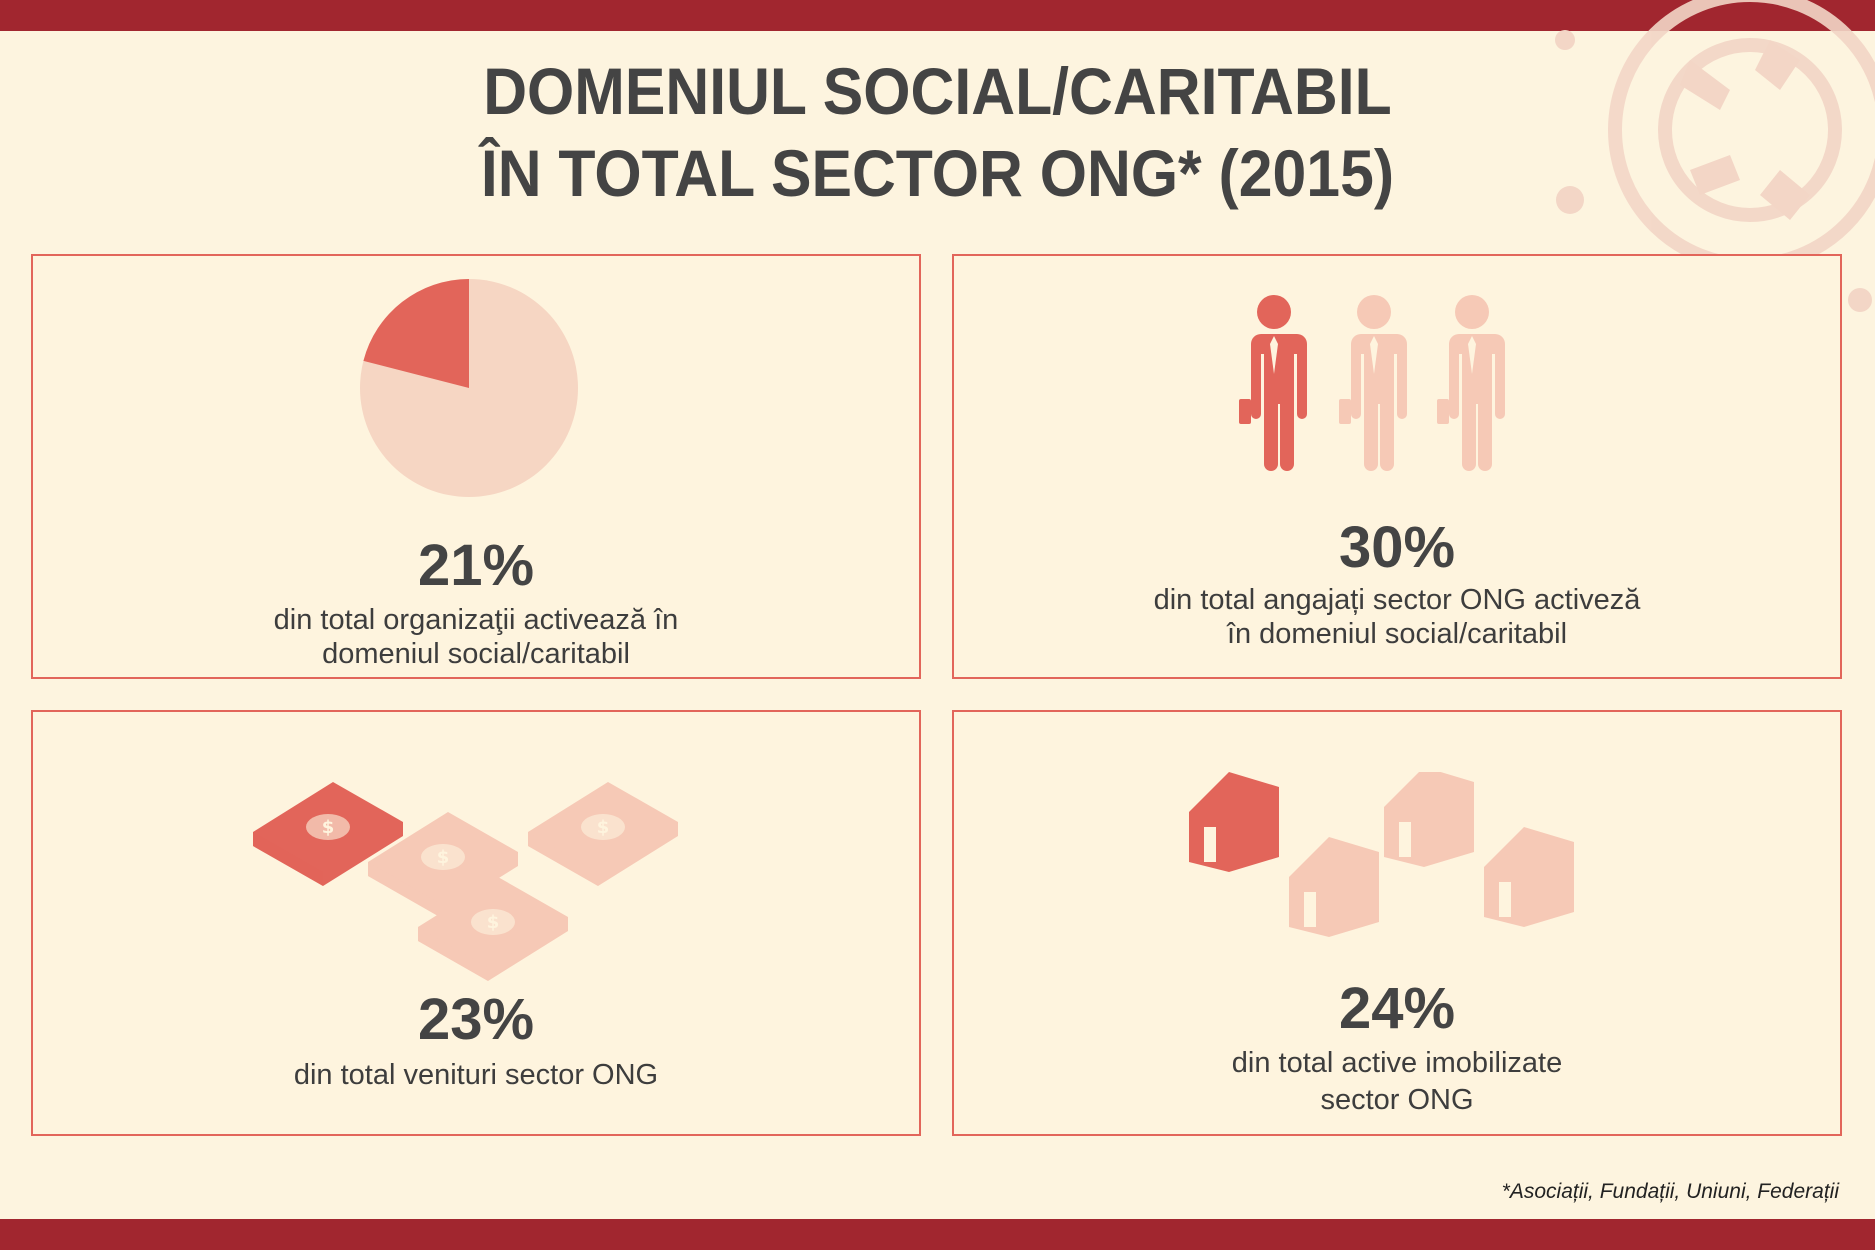 The width and height of the screenshot is (1875, 1250). I want to click on stat-description-line-2: în domeniul social/caritabil, so click(1397, 634).